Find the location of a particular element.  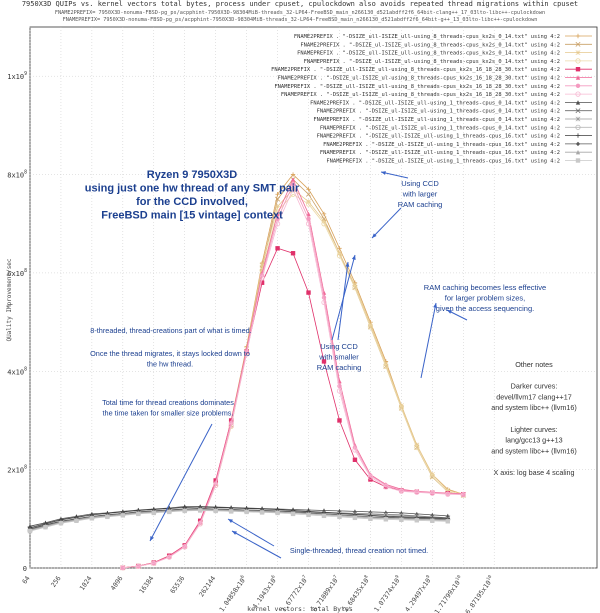

x-tick-exponent: 7 is located at coordinates (335, 577).